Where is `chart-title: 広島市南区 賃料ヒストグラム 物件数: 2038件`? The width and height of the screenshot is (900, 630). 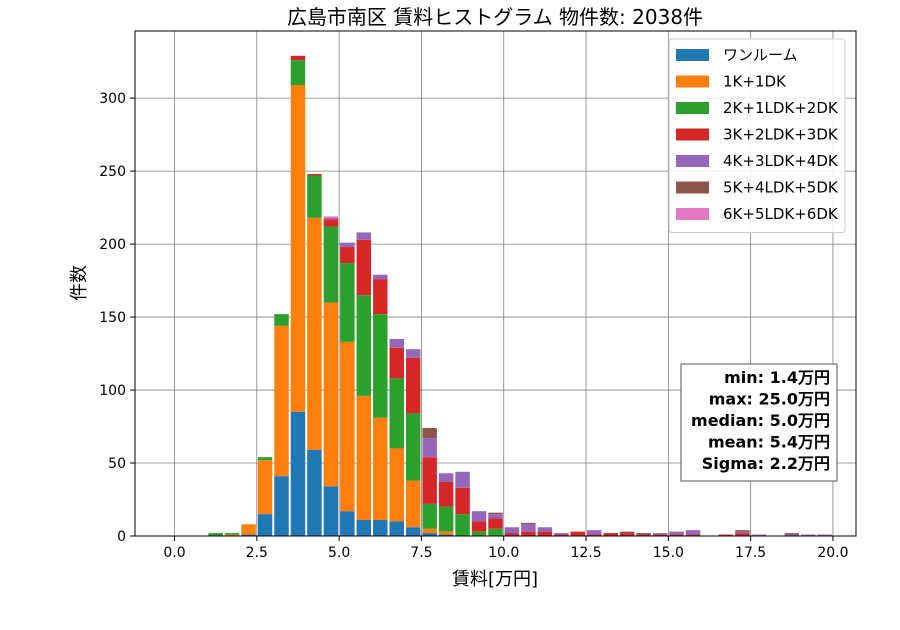
chart-title: 広島市南区 賃料ヒストグラム 物件数: 2038件 is located at coordinates (495, 17).